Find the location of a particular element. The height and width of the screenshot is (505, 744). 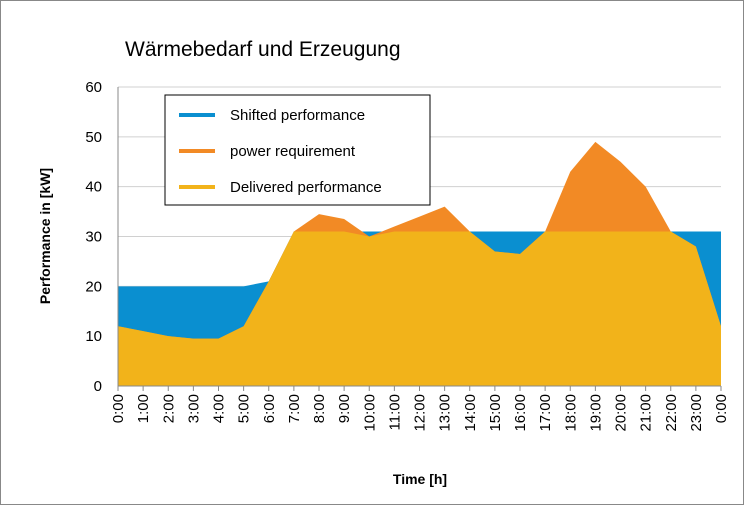

x-tick-label: 20:00 is located at coordinates (621, 413).